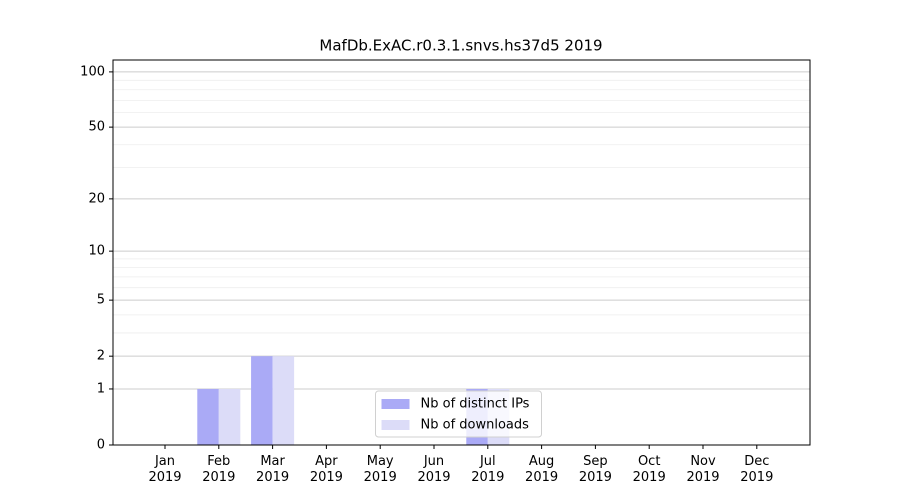 Image resolution: width=900 pixels, height=504 pixels. I want to click on legend: Nb of distinct IPs Nb of downloads, so click(458, 414).